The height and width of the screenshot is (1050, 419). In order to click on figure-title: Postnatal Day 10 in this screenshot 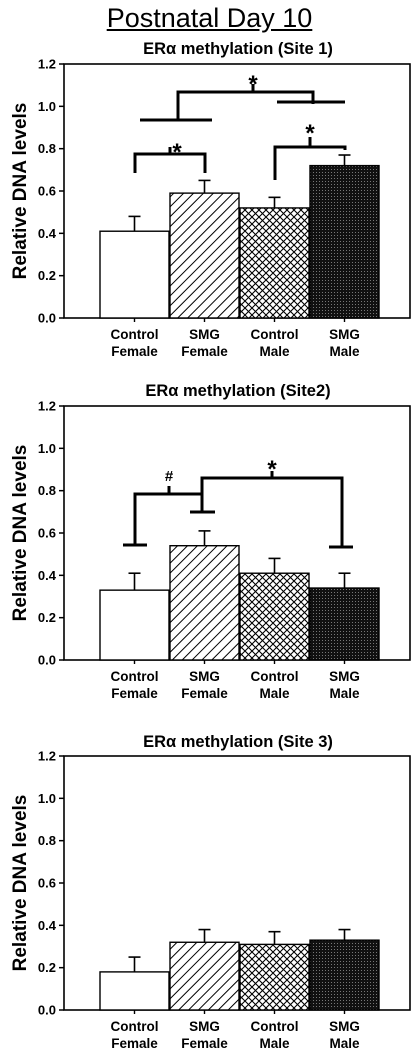, I will do `click(209, 18)`.